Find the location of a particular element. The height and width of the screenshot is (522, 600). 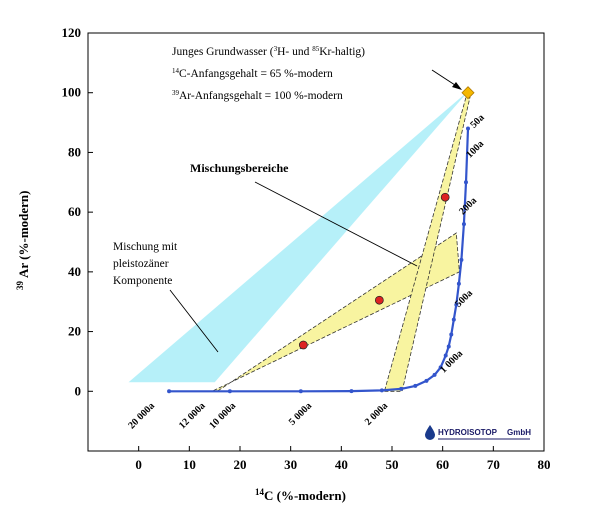

young-water-endmember is located at coordinates (468, 93).